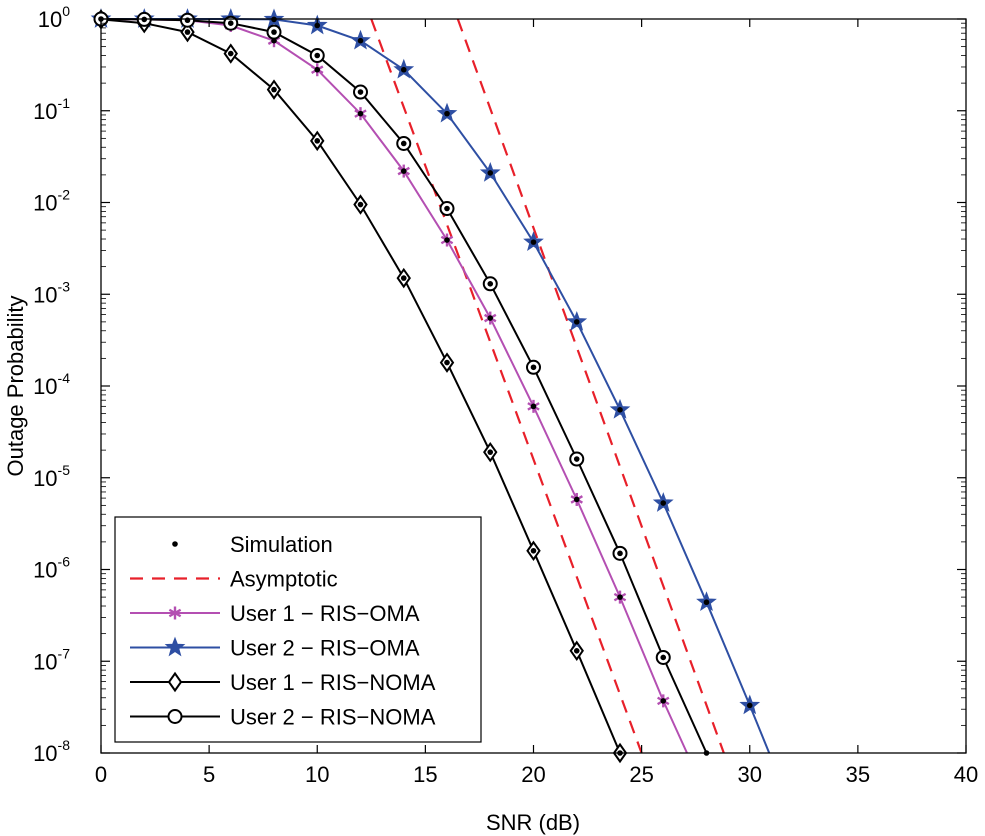 The width and height of the screenshot is (985, 836). I want to click on y-tick-exponent: -2, so click(64, 195).